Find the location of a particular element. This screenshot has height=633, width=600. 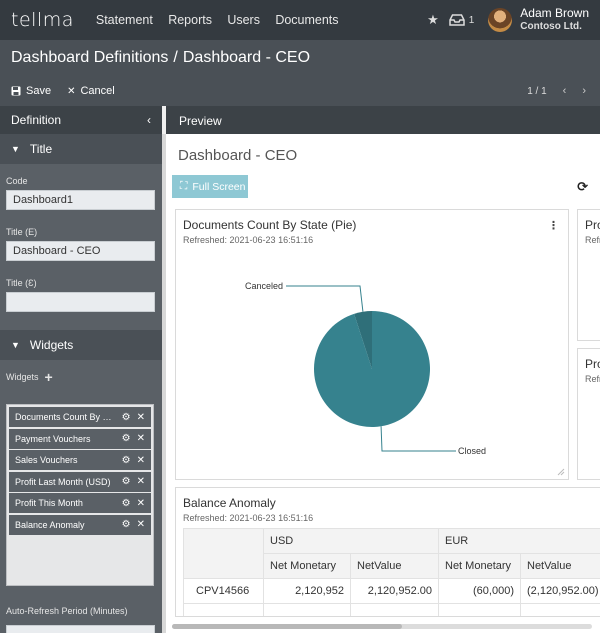

code-field: Dashboard1 is located at coordinates (80, 200).